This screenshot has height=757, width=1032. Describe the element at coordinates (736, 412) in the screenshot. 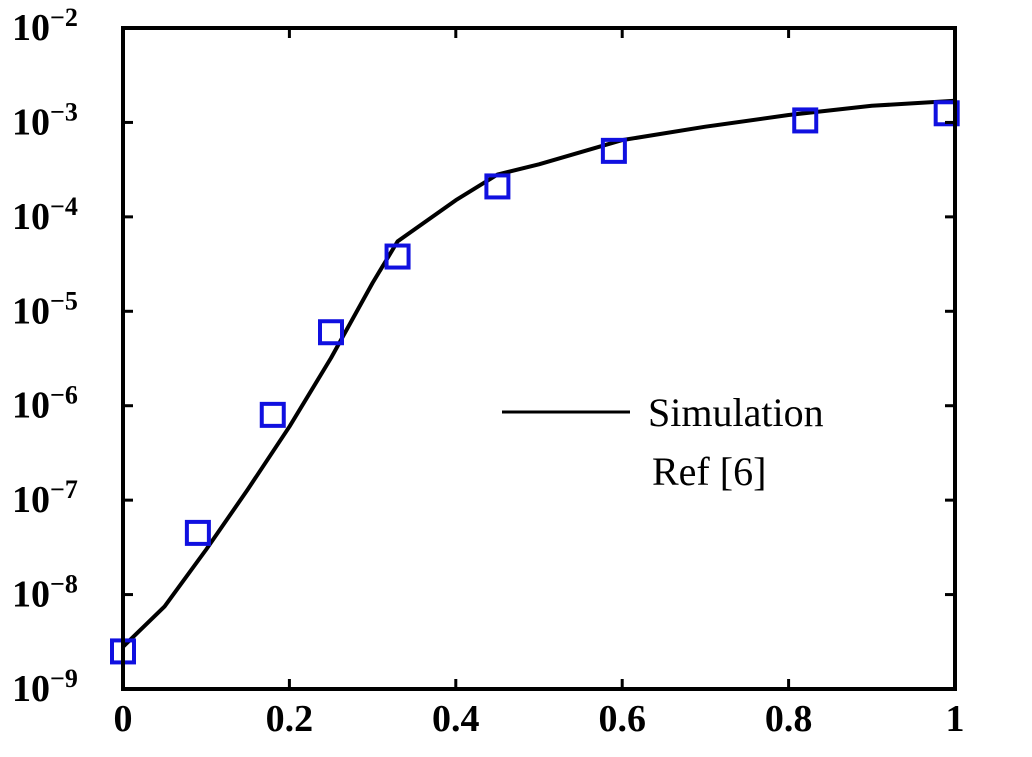

I see `legend-label-simulation: Simulation` at that location.